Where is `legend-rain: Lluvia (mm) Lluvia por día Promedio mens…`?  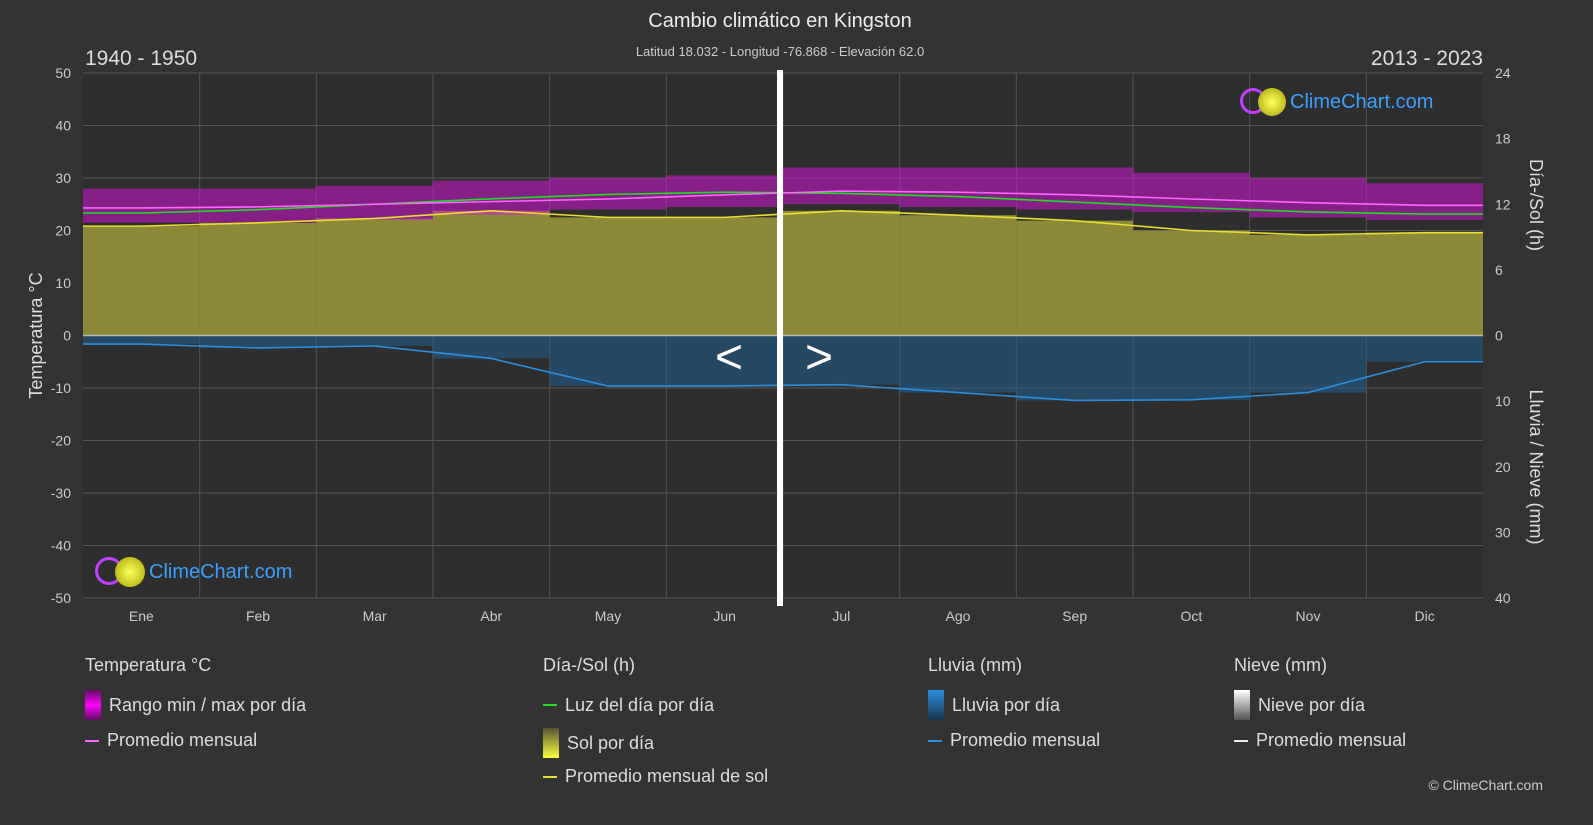 legend-rain: Lluvia (mm) Lluvia por día Promedio mens… is located at coordinates (1014, 703).